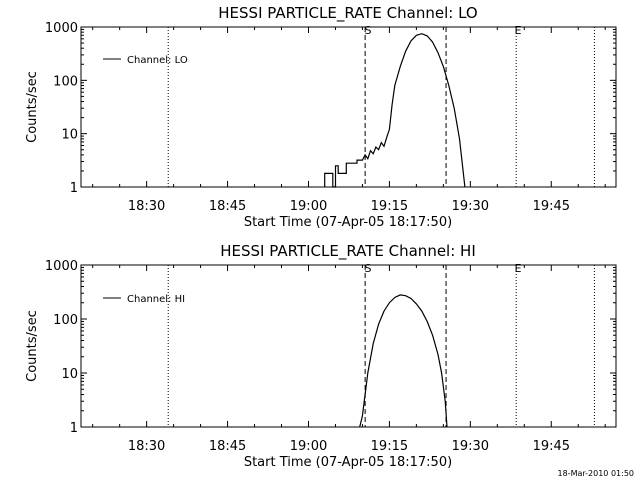 The image size is (640, 480). What do you see at coordinates (156, 299) in the screenshot?
I see `legend-entry: Channel: HI` at bounding box center [156, 299].